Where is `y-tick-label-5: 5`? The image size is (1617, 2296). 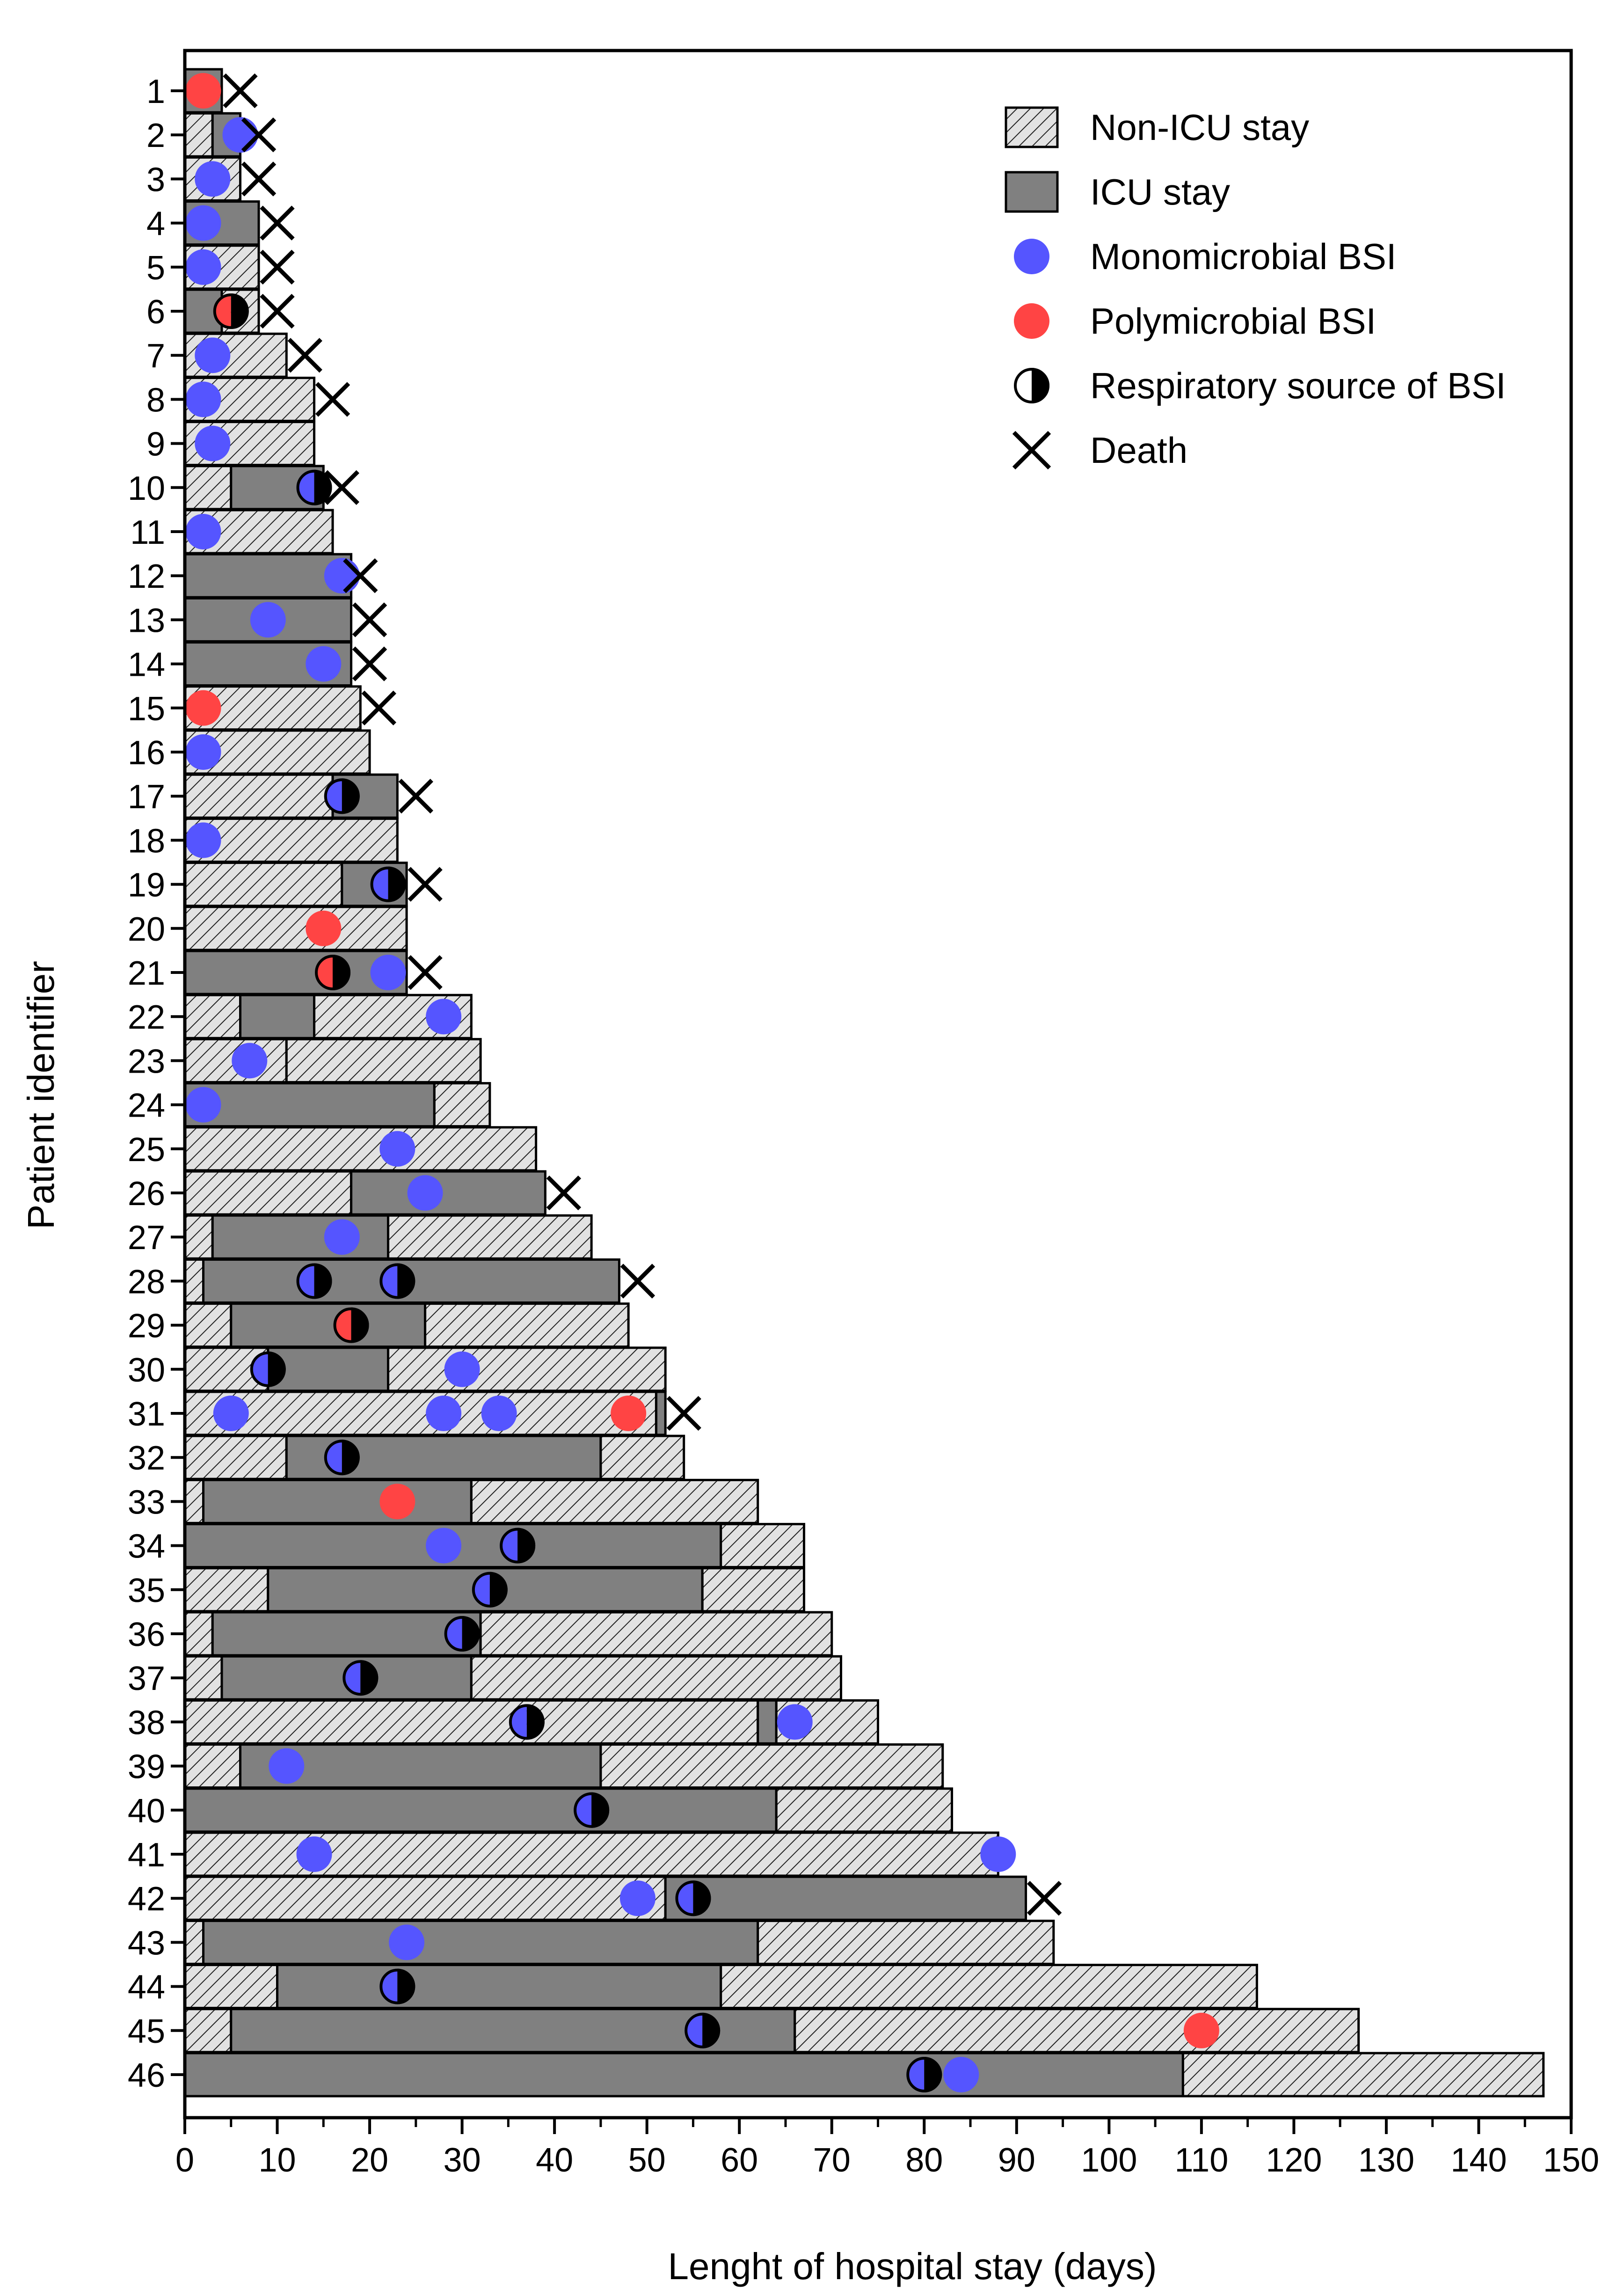 y-tick-label-5: 5 is located at coordinates (155, 268).